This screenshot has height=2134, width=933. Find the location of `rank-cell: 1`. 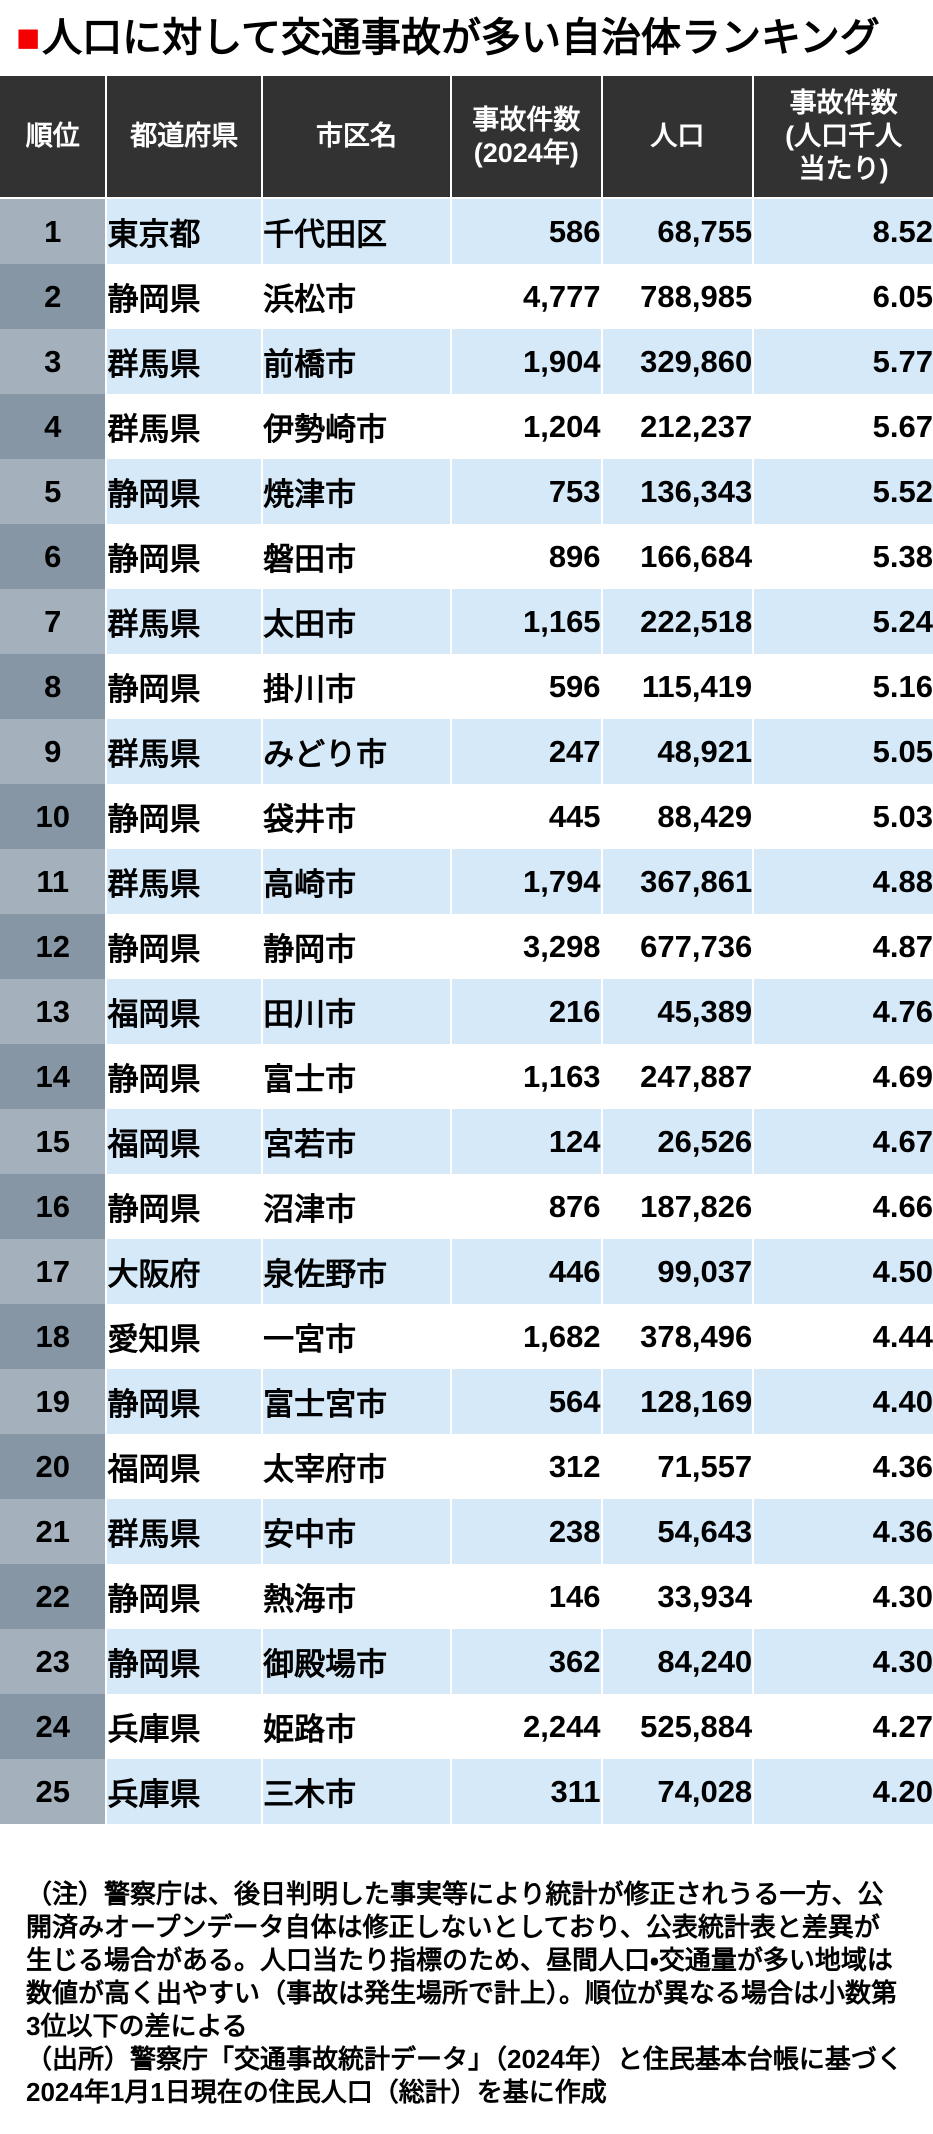

rank-cell: 1 is located at coordinates (53, 231).